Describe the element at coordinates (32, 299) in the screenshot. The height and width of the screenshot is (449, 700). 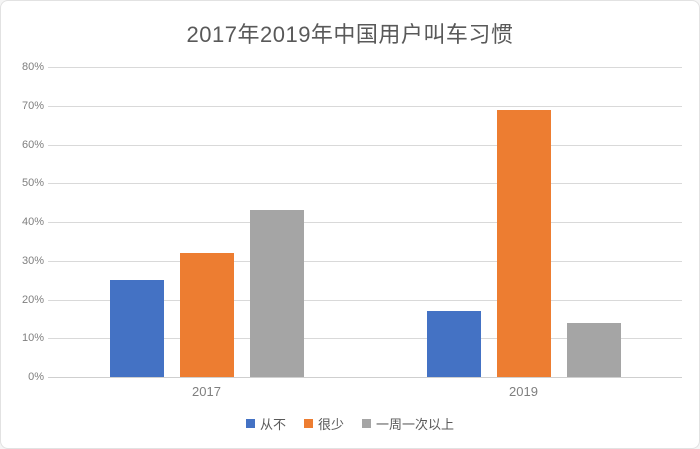
I see `y-axis-tick-label: 20%` at that location.